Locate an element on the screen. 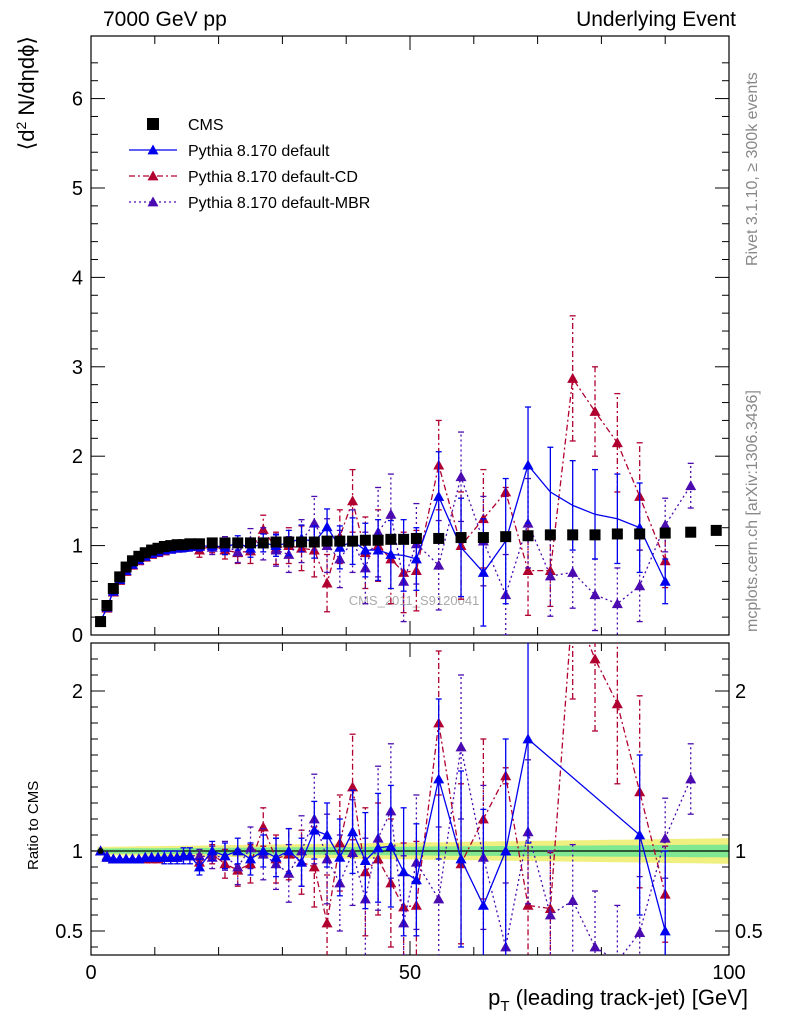 Image resolution: width=786 pixels, height=1024 pixels. x-tick-label: 100 is located at coordinates (728, 973).